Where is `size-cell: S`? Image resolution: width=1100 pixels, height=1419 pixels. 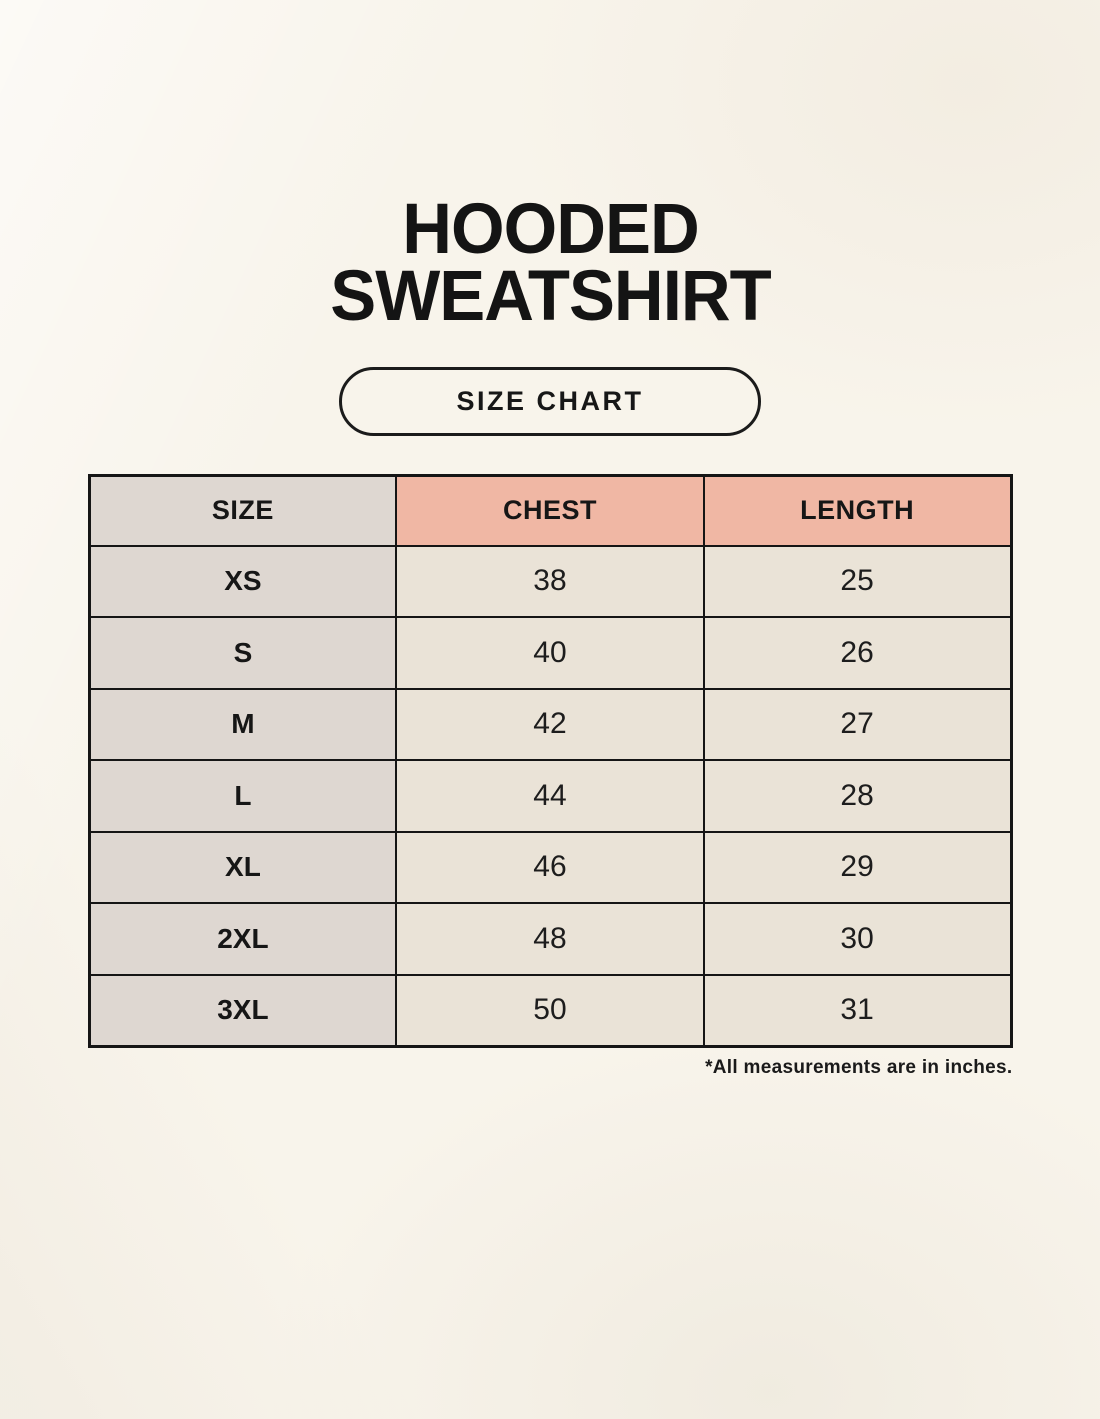 size-cell: S is located at coordinates (242, 653).